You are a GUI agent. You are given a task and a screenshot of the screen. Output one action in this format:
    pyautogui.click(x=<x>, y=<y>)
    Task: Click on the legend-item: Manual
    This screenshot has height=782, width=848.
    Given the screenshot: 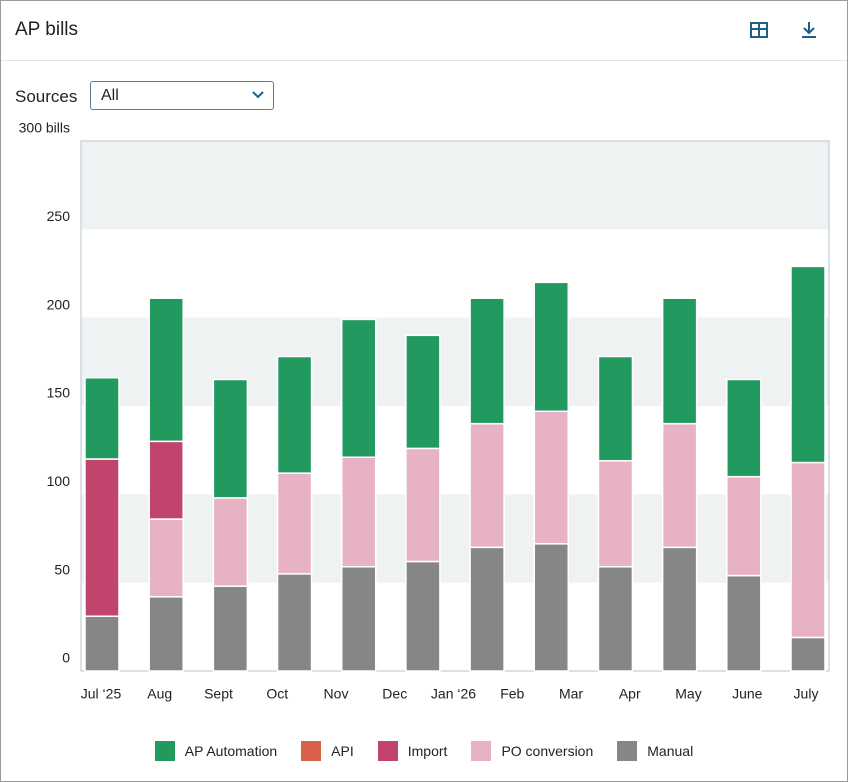 What is the action you would take?
    pyautogui.click(x=655, y=751)
    